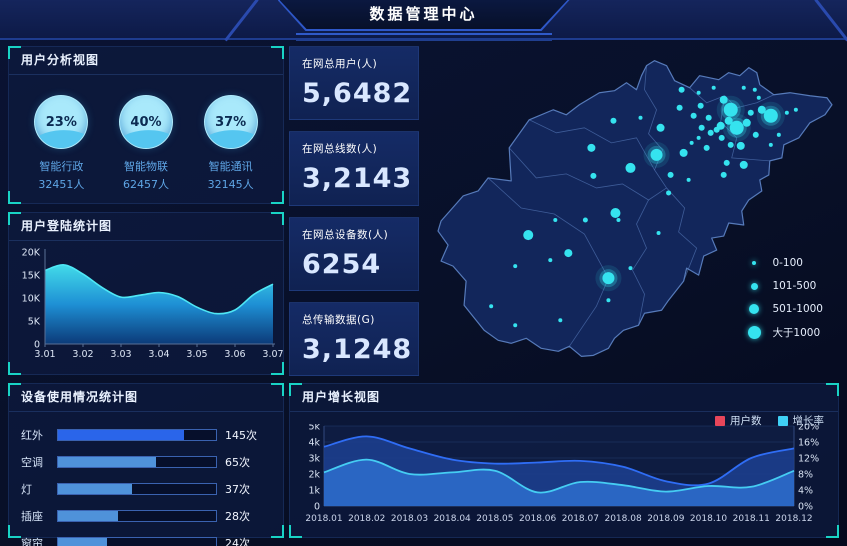 The height and width of the screenshot is (546, 847). I want to click on stat-card: 在网总线数(人) 3,2143, so click(354, 168).